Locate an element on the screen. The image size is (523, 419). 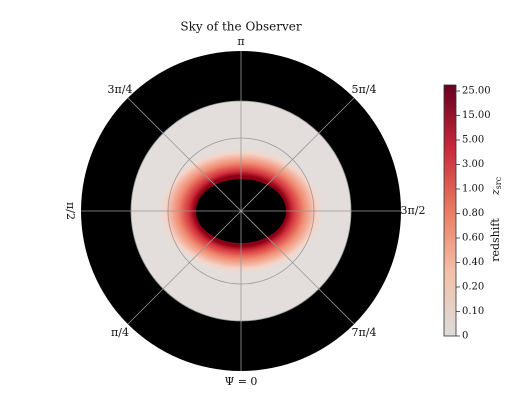
angle-label: π/2 is located at coordinates (70, 211).